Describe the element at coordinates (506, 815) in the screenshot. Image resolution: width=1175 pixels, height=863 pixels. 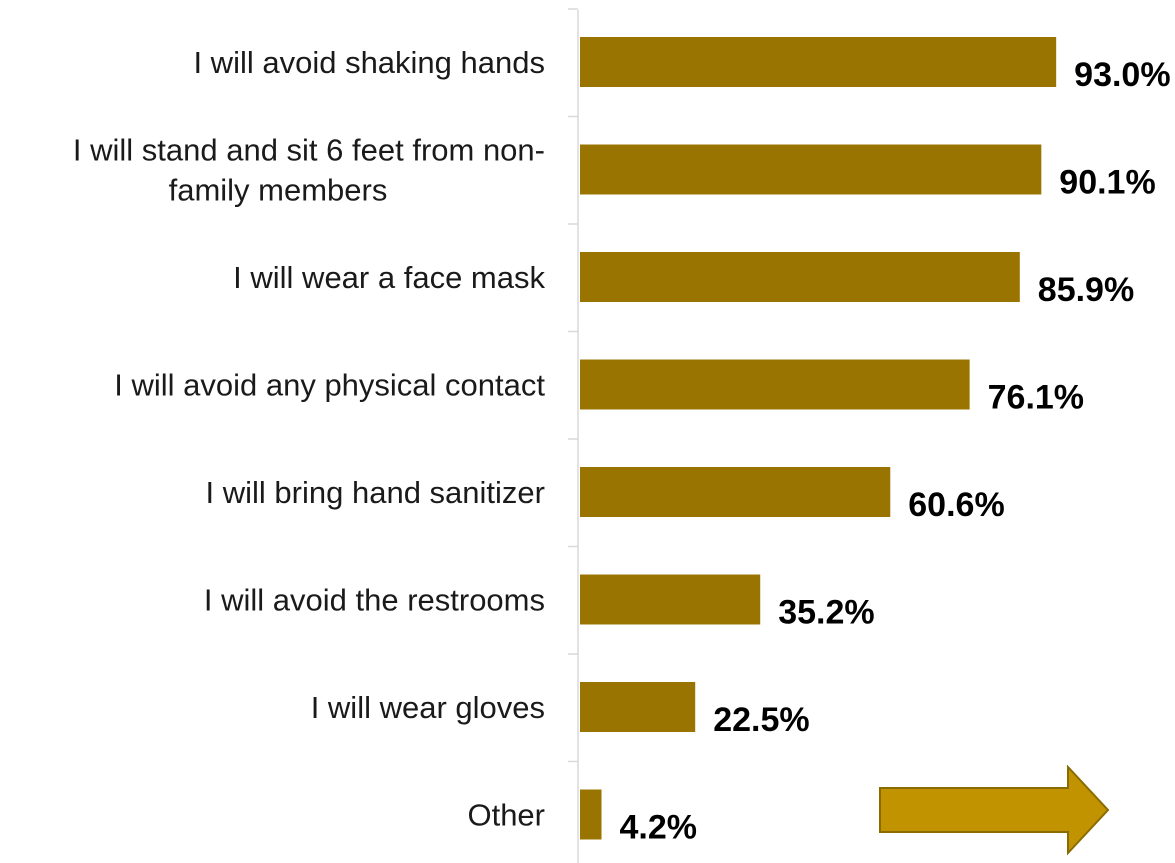
I see `category-label: Other` at that location.